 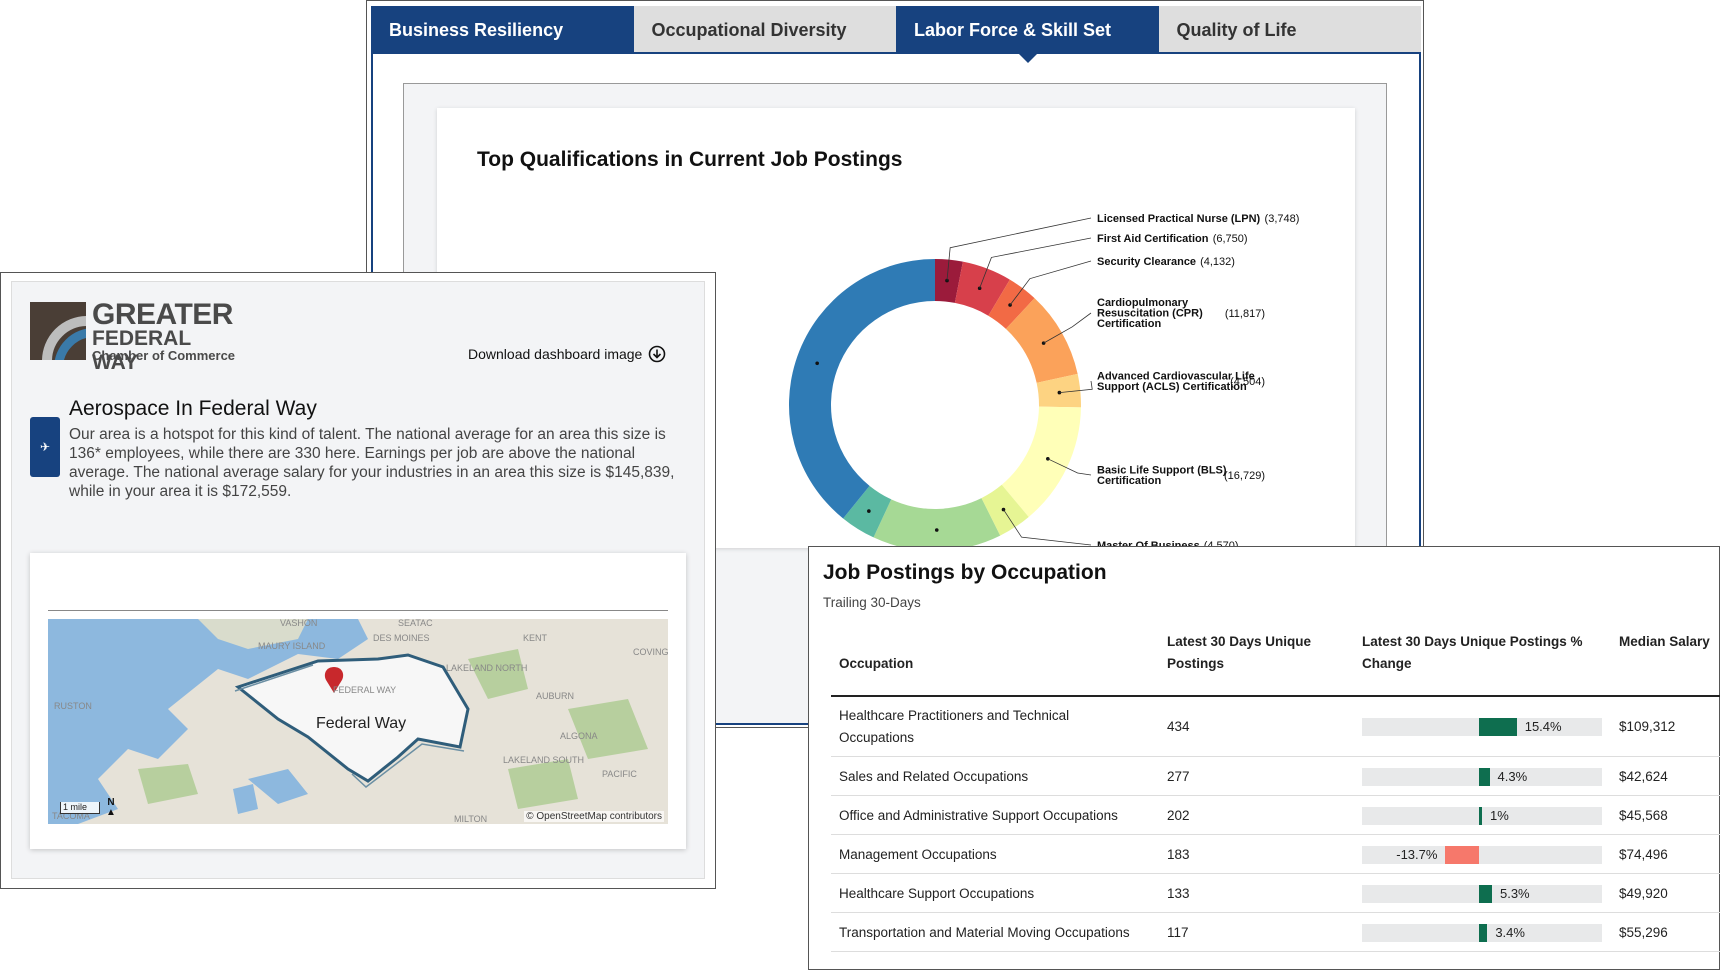 What do you see at coordinates (1153, 239) in the screenshot?
I see `donut-label: First Aid Certification` at bounding box center [1153, 239].